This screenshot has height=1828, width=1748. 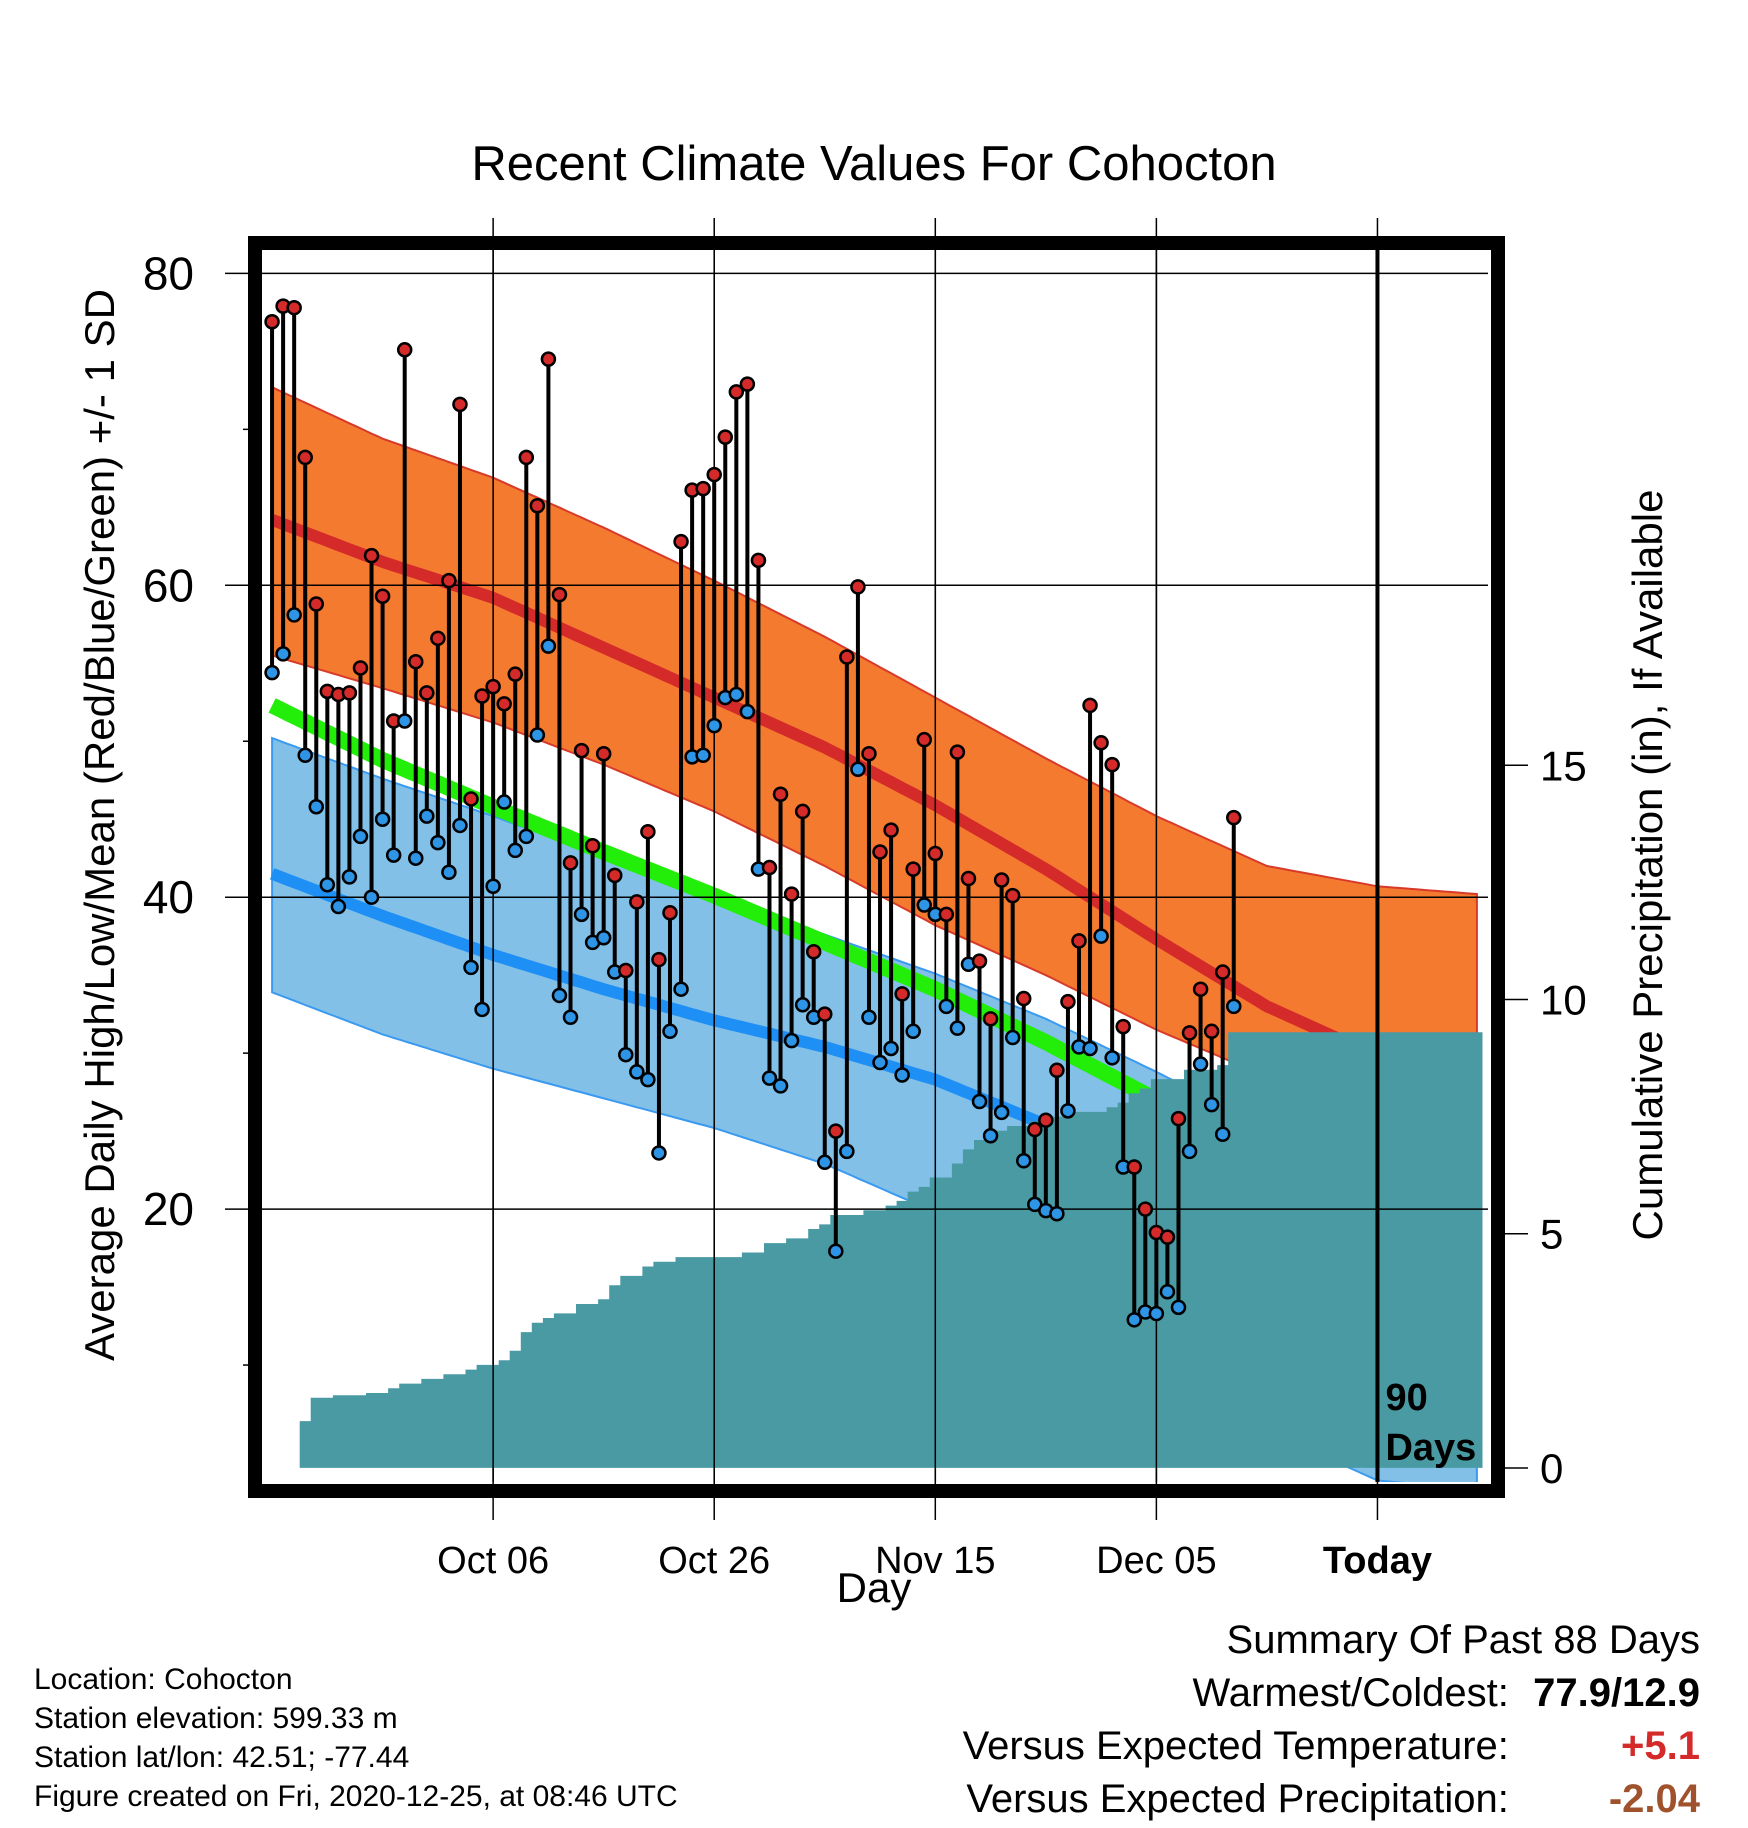 I want to click on latlon-text: Station lat/lon: 42.51; -77.44, so click(x=222, y=1757).